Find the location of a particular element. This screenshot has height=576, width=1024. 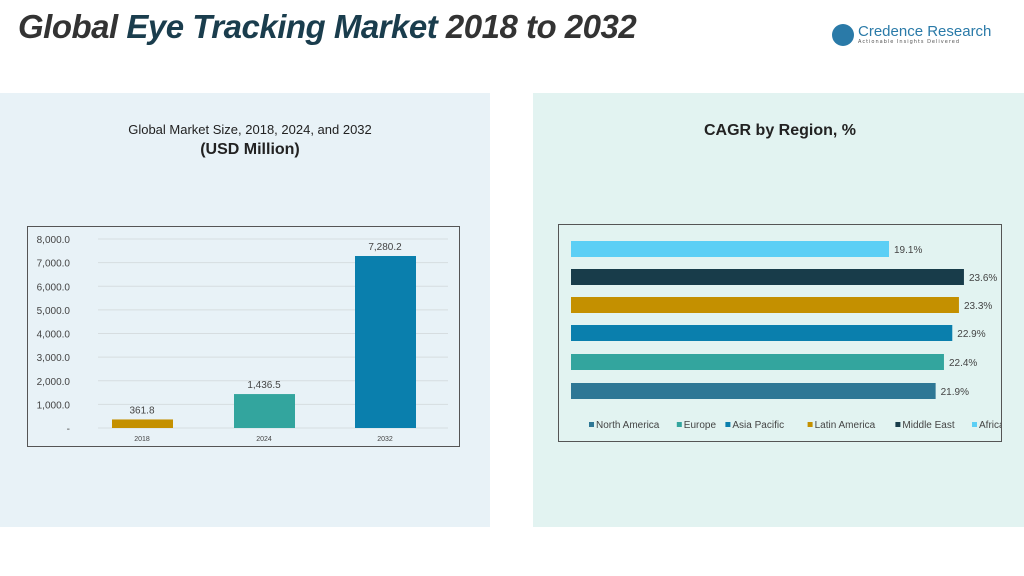

title-prefix: Global is located at coordinates (72, 26).